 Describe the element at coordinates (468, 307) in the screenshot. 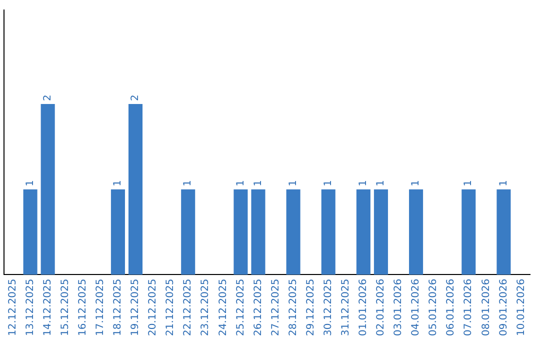

I see `x-tick-label: 07.01.2026` at that location.